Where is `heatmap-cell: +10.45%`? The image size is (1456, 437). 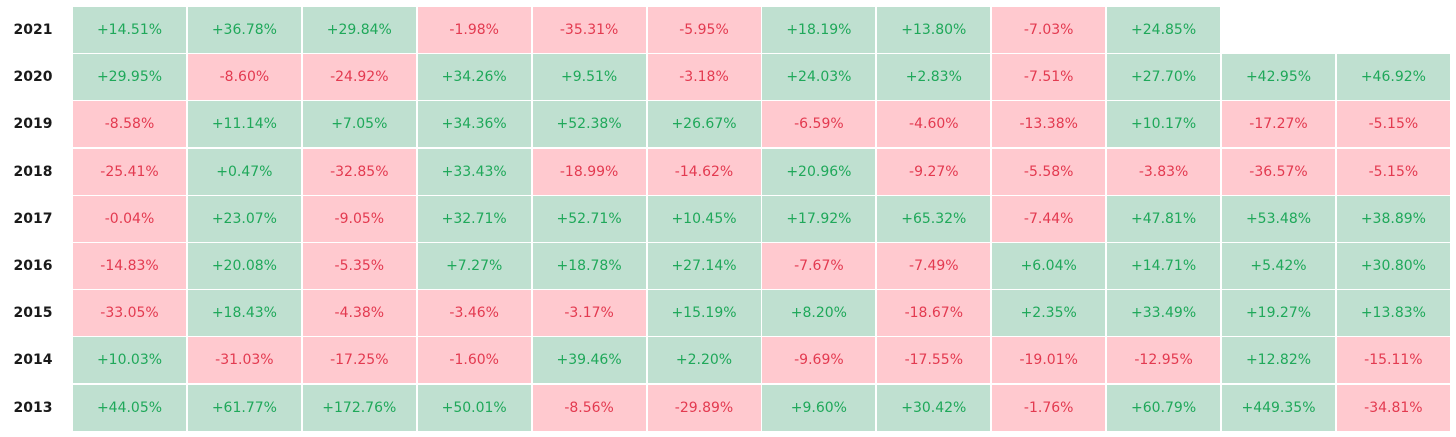 heatmap-cell: +10.45% is located at coordinates (704, 218).